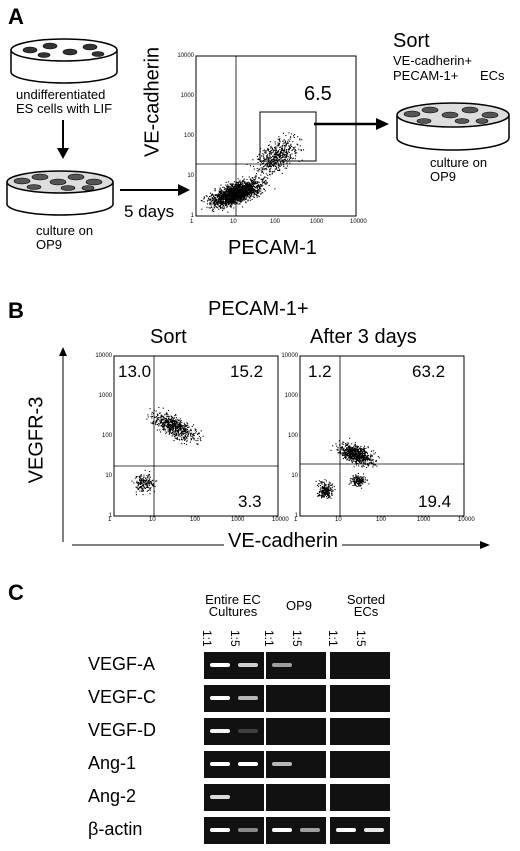 The image size is (520, 851). What do you see at coordinates (63, 139) in the screenshot?
I see `arrow-down-icon` at bounding box center [63, 139].